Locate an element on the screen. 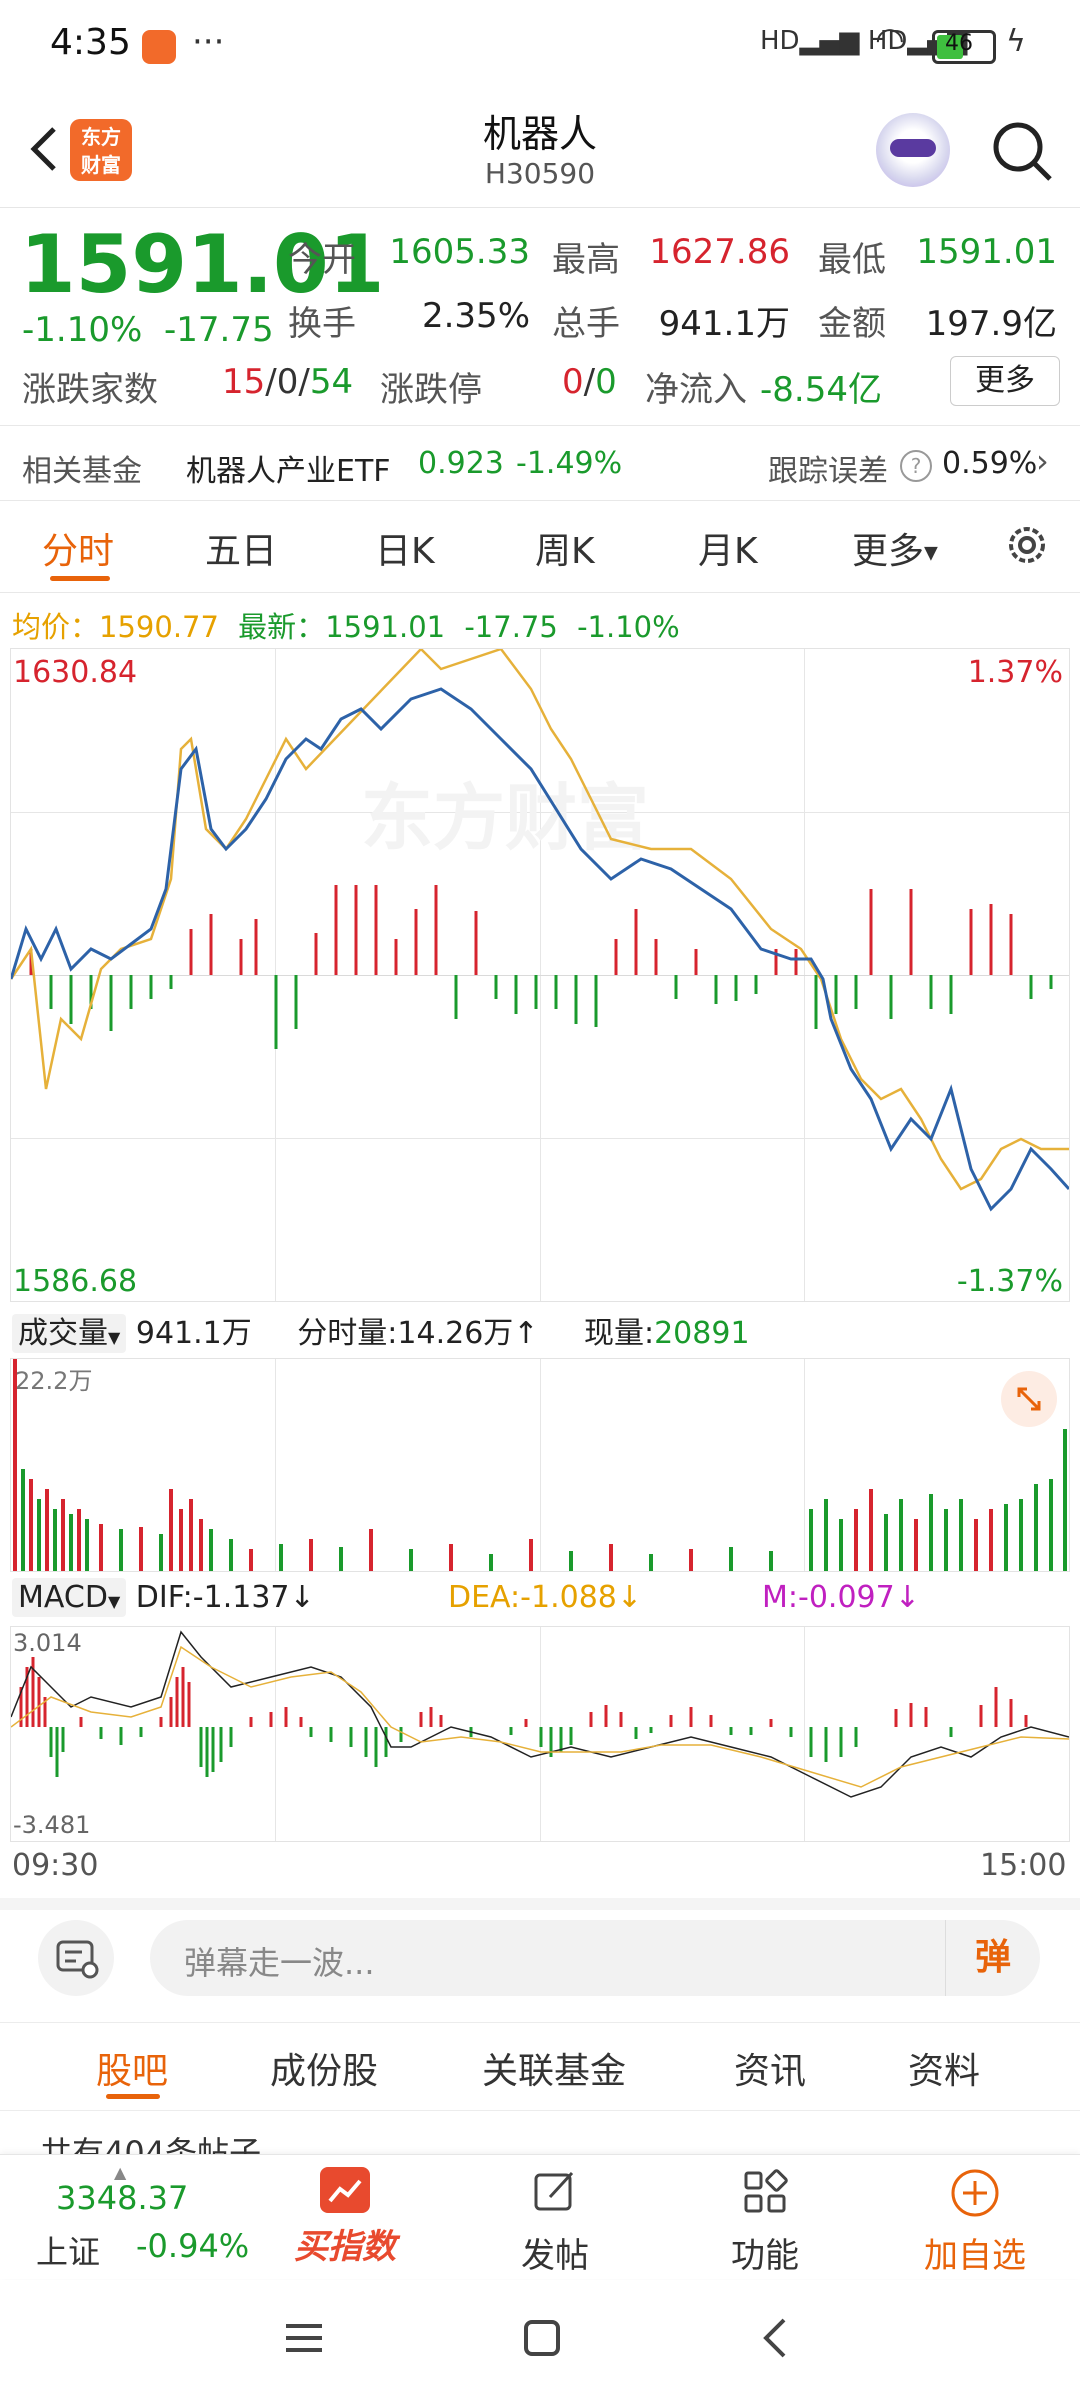  danmu-send-label: 弹 is located at coordinates (992, 1957).